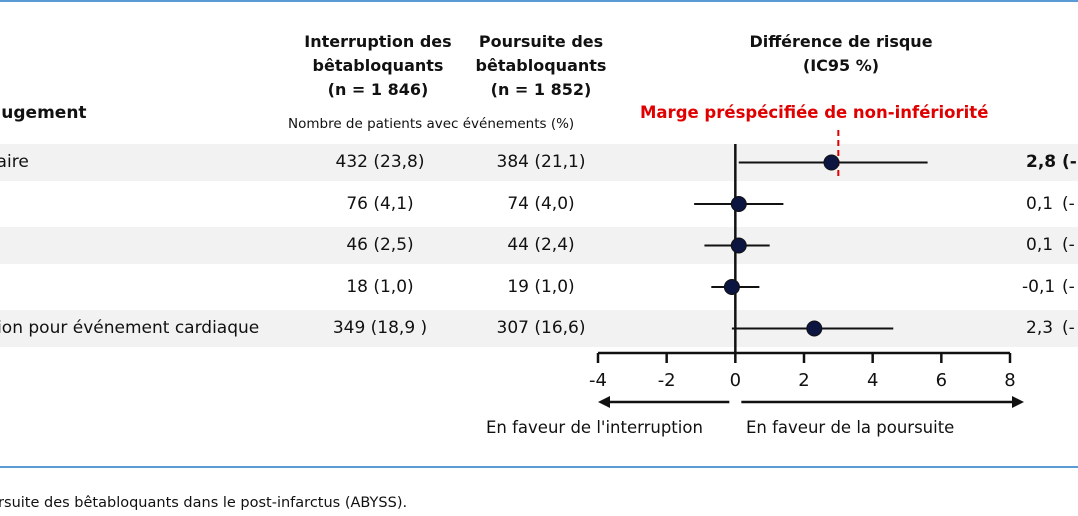 This screenshot has height=516, width=1078. Describe the element at coordinates (541, 89) in the screenshot. I see `header-continuation-line-3: (n = 1 852)` at that location.